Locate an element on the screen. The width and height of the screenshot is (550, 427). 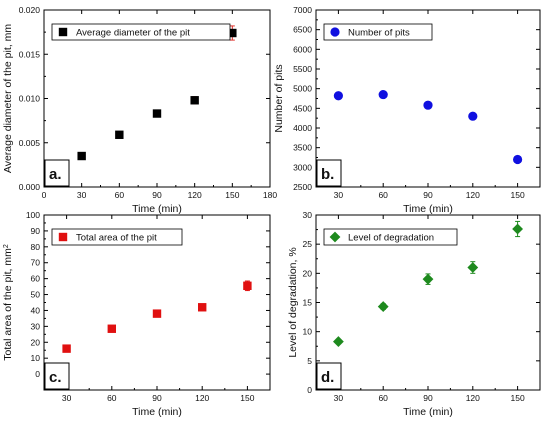
y-tick-label: 0.015 is located at coordinates (30, 54).